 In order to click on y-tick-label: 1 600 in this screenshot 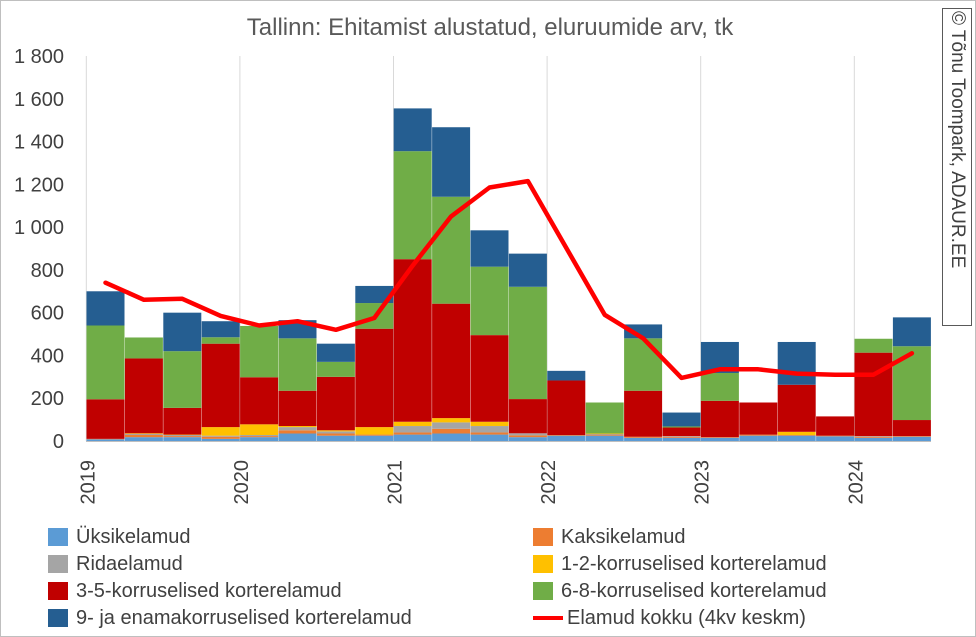, I will do `click(39, 100)`.